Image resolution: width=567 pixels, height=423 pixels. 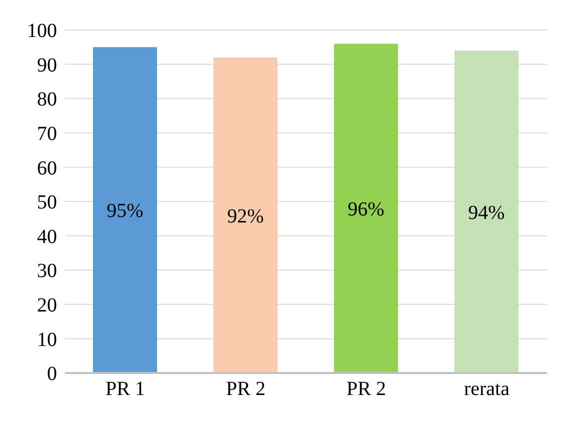 I want to click on data-label: 95%, so click(x=125, y=211).